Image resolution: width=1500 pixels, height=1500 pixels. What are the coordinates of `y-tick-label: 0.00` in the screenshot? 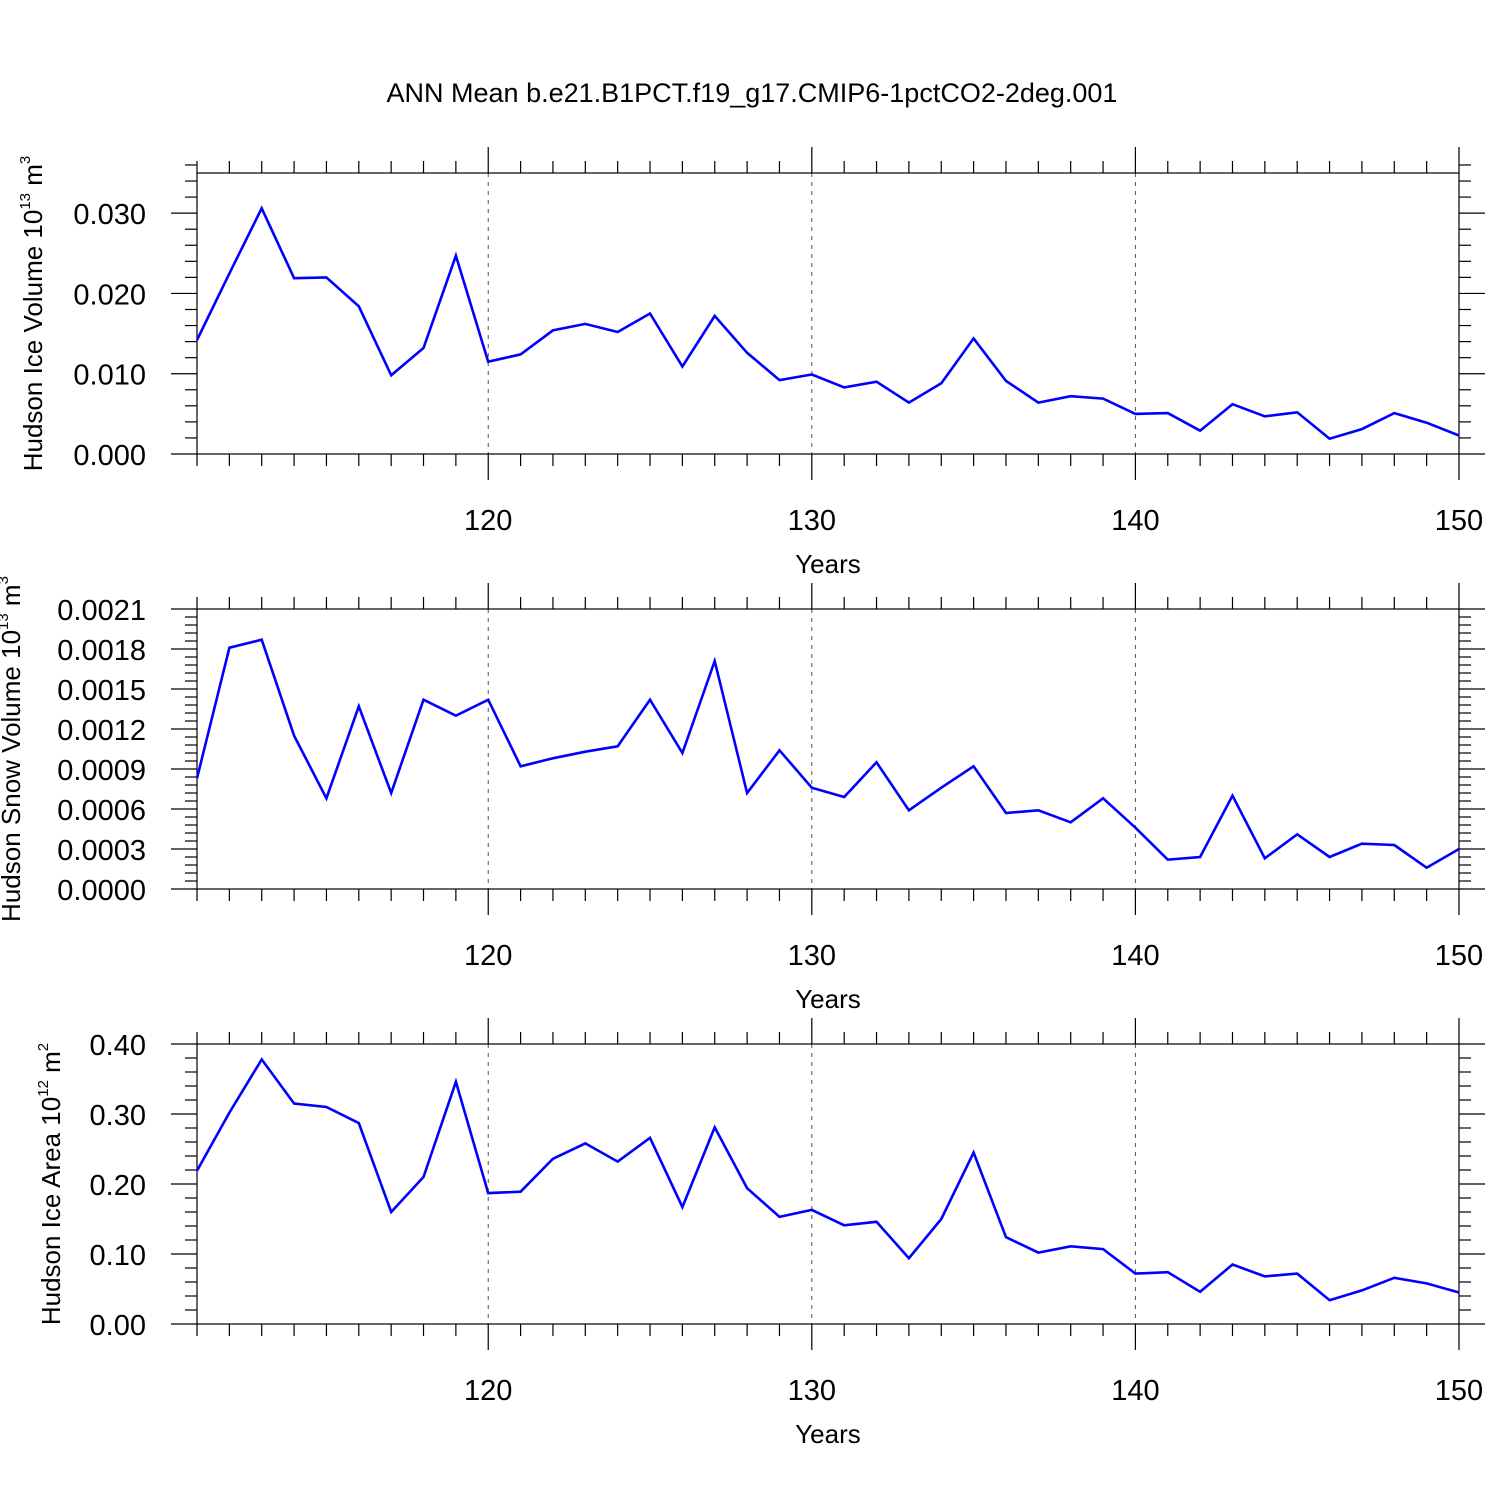 It's located at (118, 1326).